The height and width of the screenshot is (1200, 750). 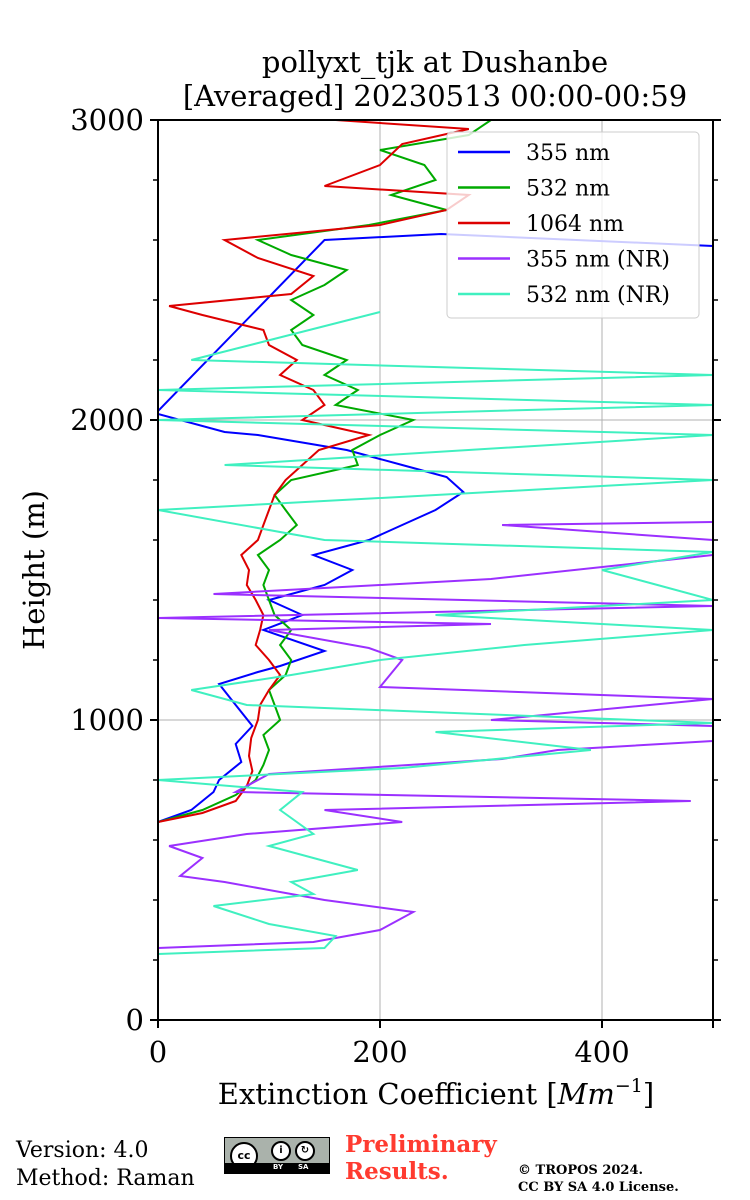 I want to click on legend-box, so click(x=573, y=225).